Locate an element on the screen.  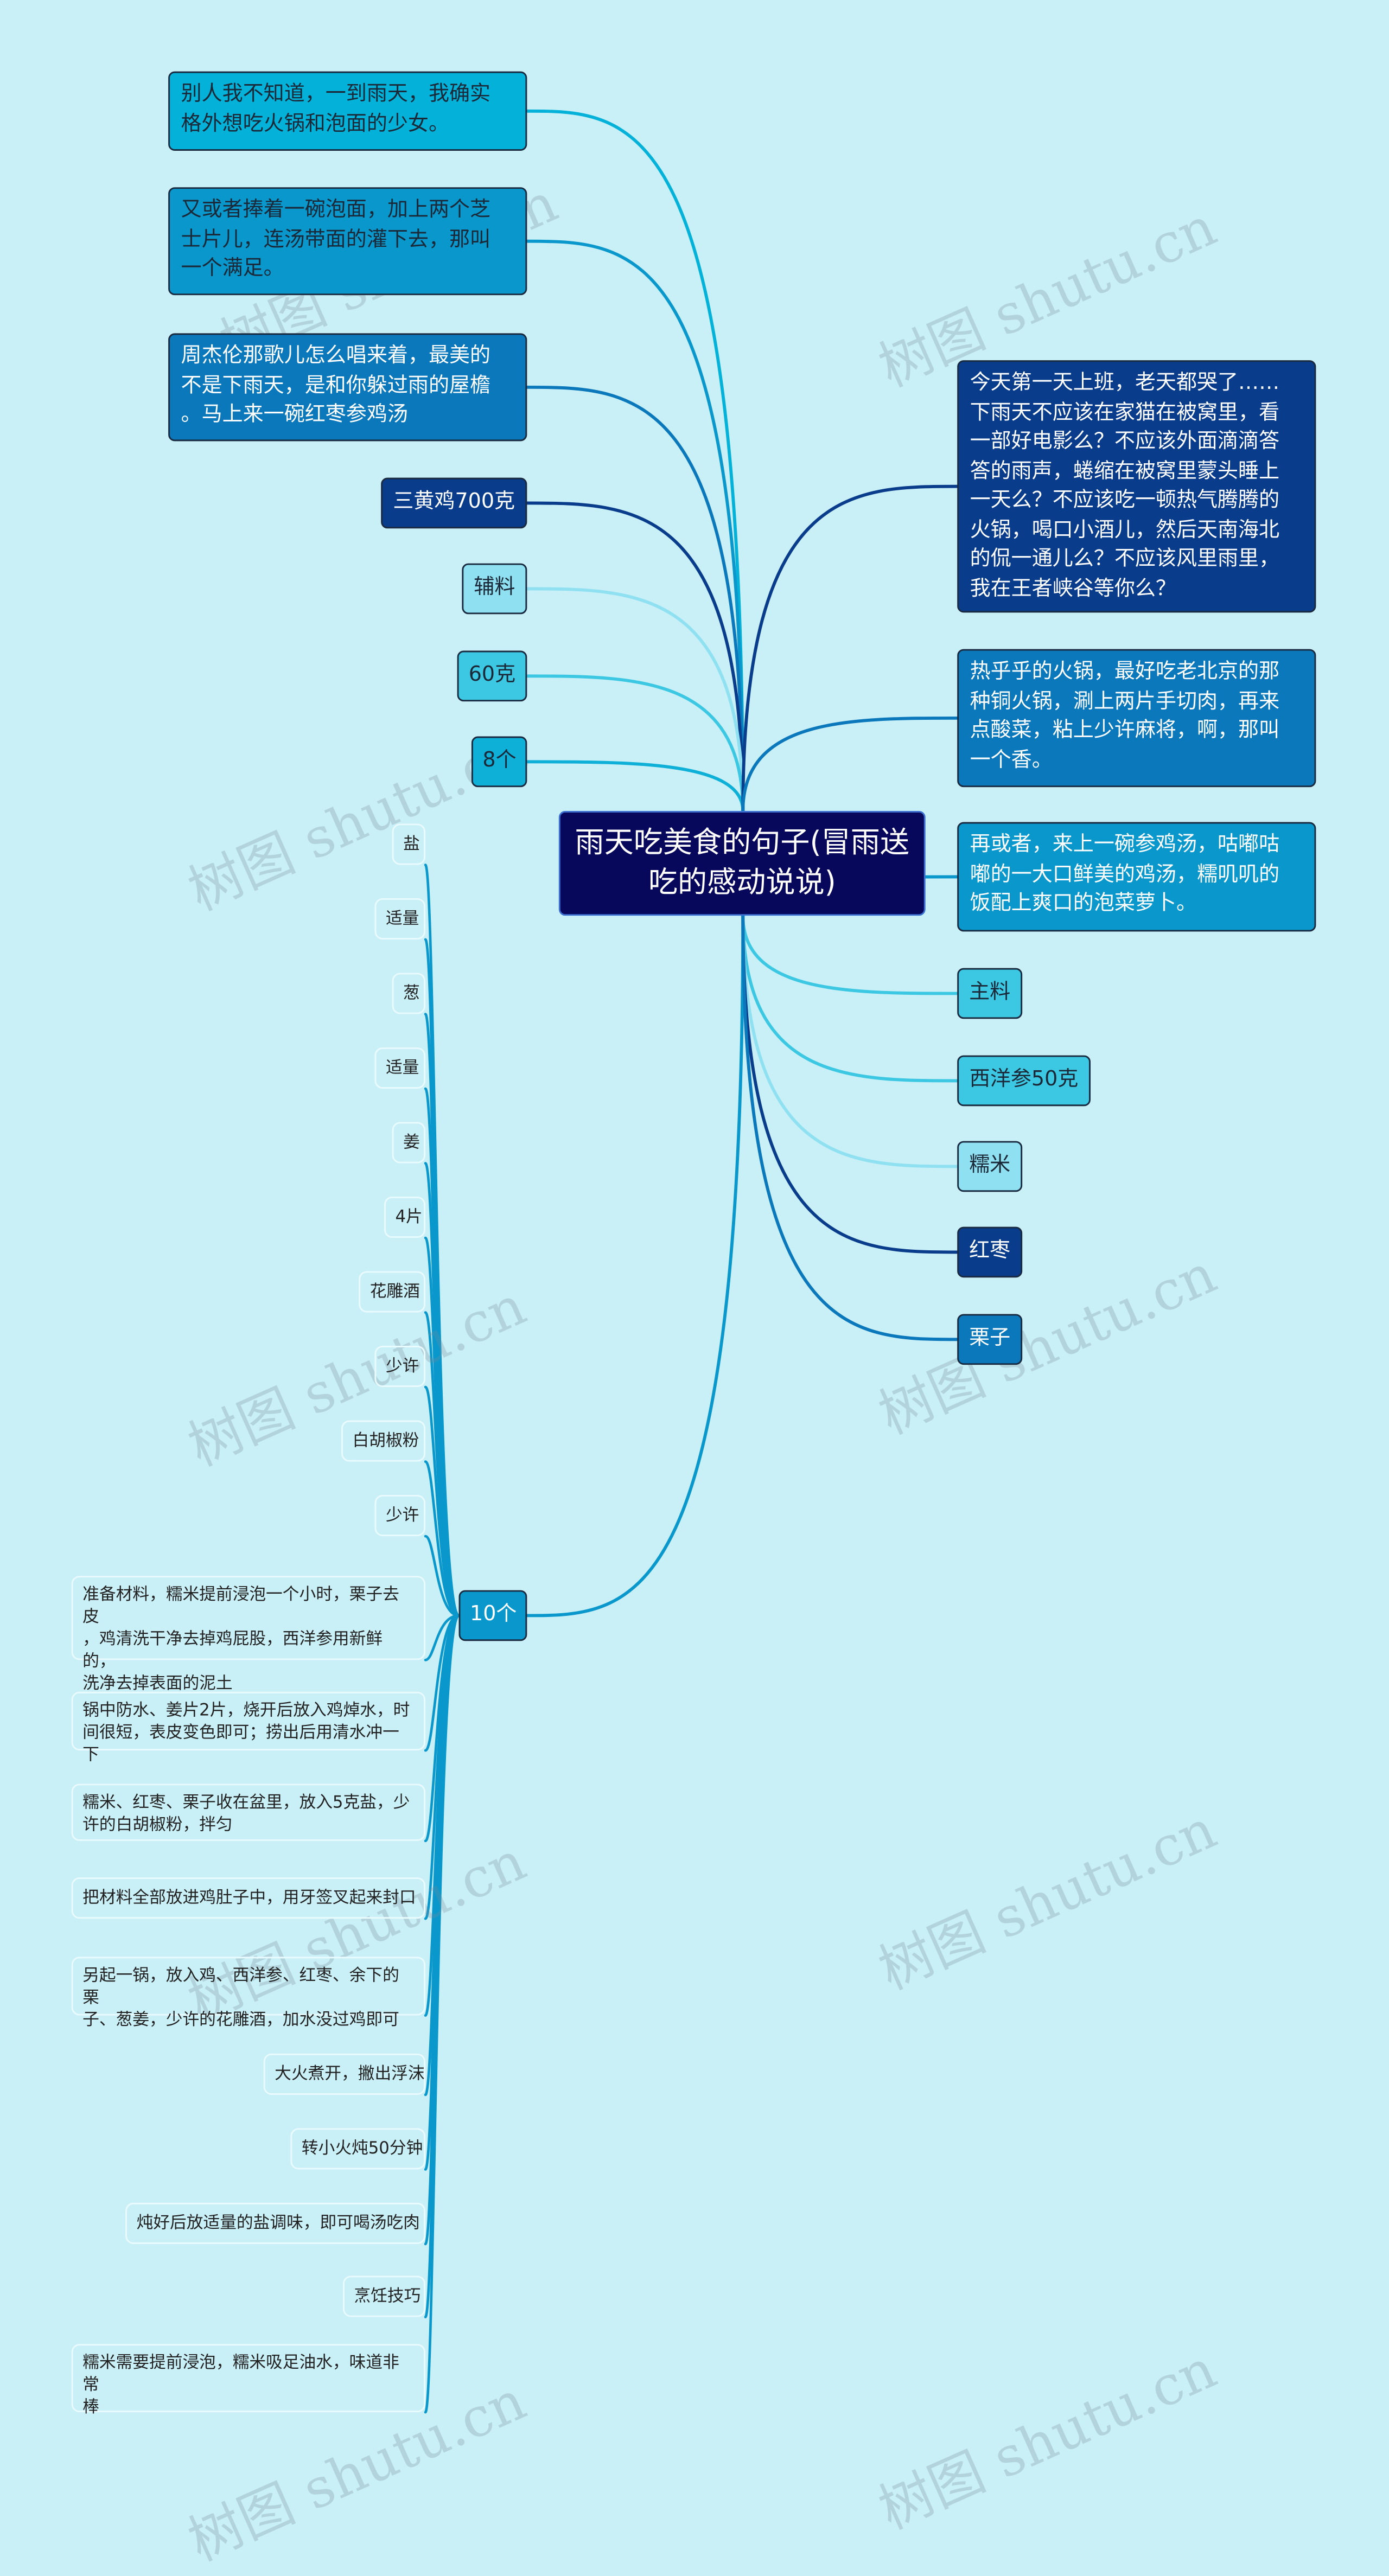
leaf-node: 花雕酒 is located at coordinates (392, 1292).